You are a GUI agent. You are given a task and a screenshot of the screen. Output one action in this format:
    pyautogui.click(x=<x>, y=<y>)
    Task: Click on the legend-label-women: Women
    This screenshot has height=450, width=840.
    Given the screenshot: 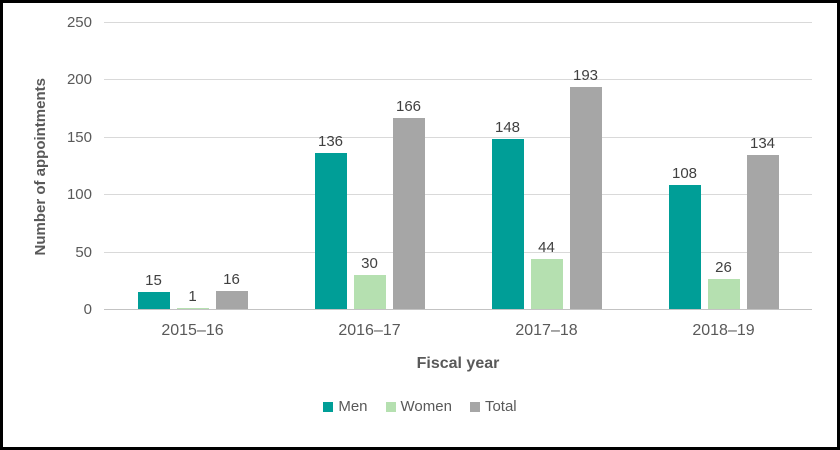 What is the action you would take?
    pyautogui.click(x=426, y=406)
    